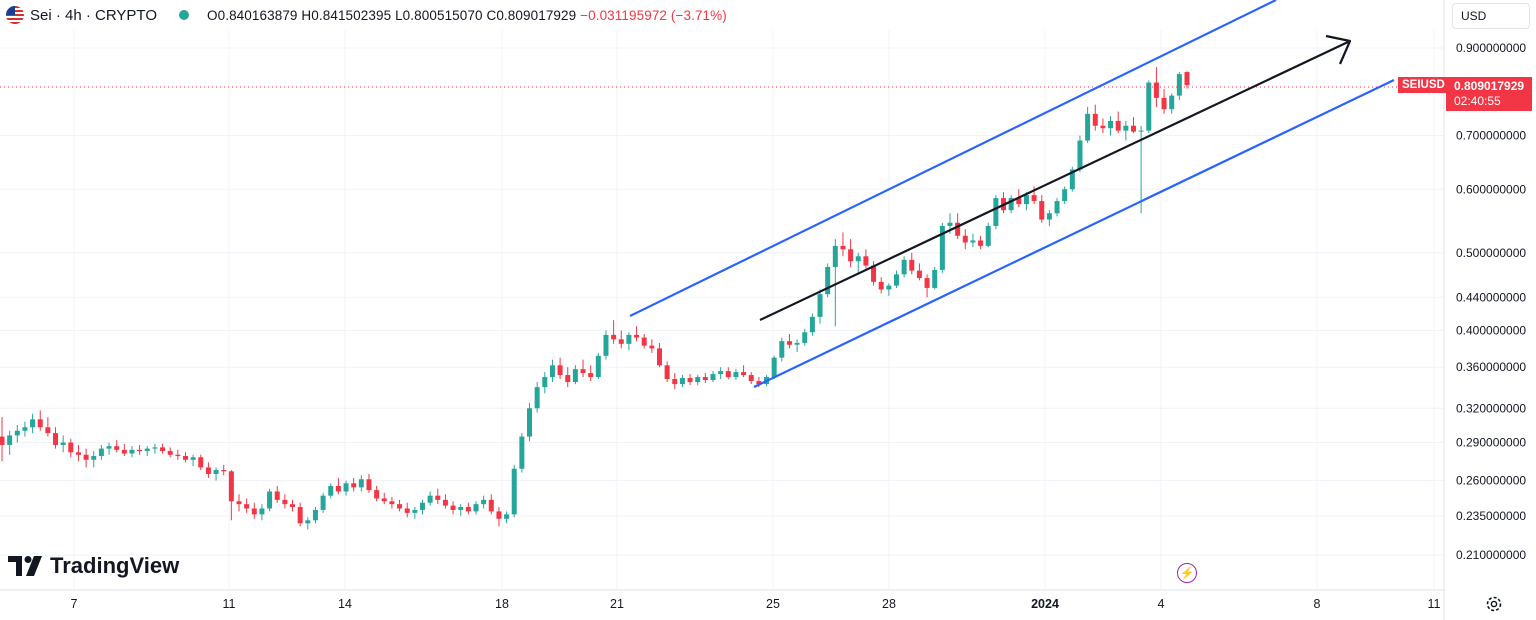  What do you see at coordinates (93, 15) in the screenshot?
I see `symbol-title: Sei · 4h · CRYPTO` at bounding box center [93, 15].